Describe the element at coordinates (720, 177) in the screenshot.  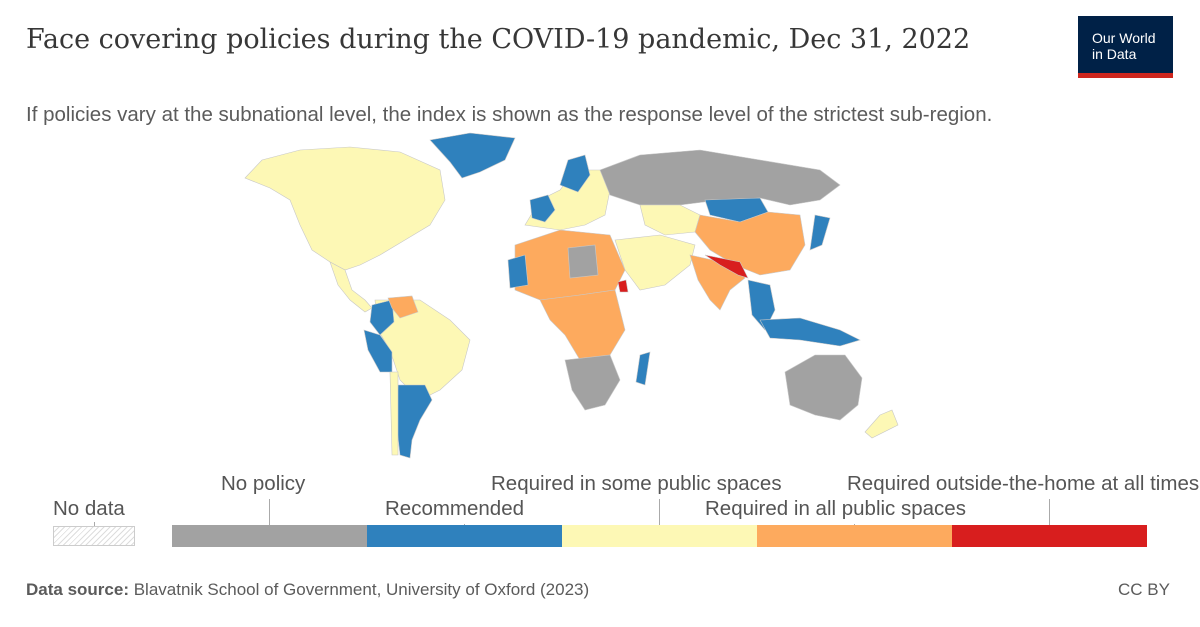
I see `region-russia` at that location.